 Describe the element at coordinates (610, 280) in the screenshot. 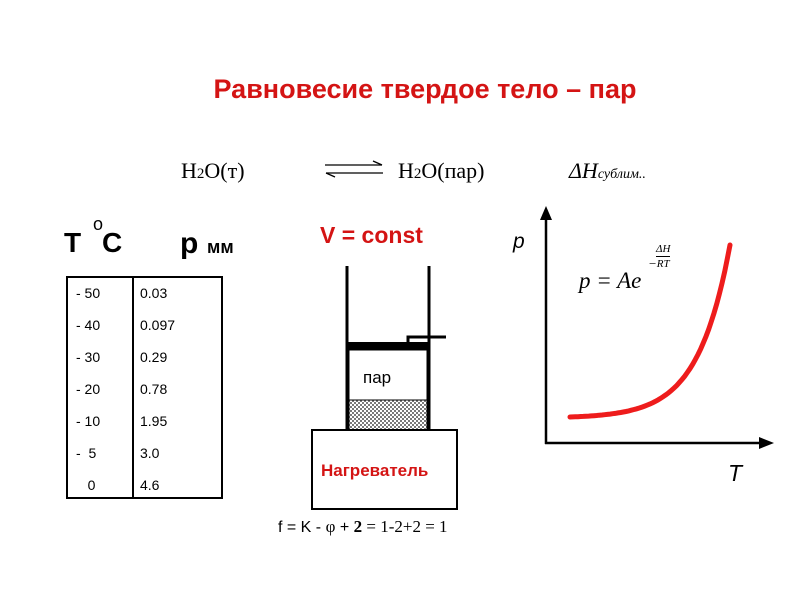

I see `clausius-clapeyron-law: p = Ae` at that location.